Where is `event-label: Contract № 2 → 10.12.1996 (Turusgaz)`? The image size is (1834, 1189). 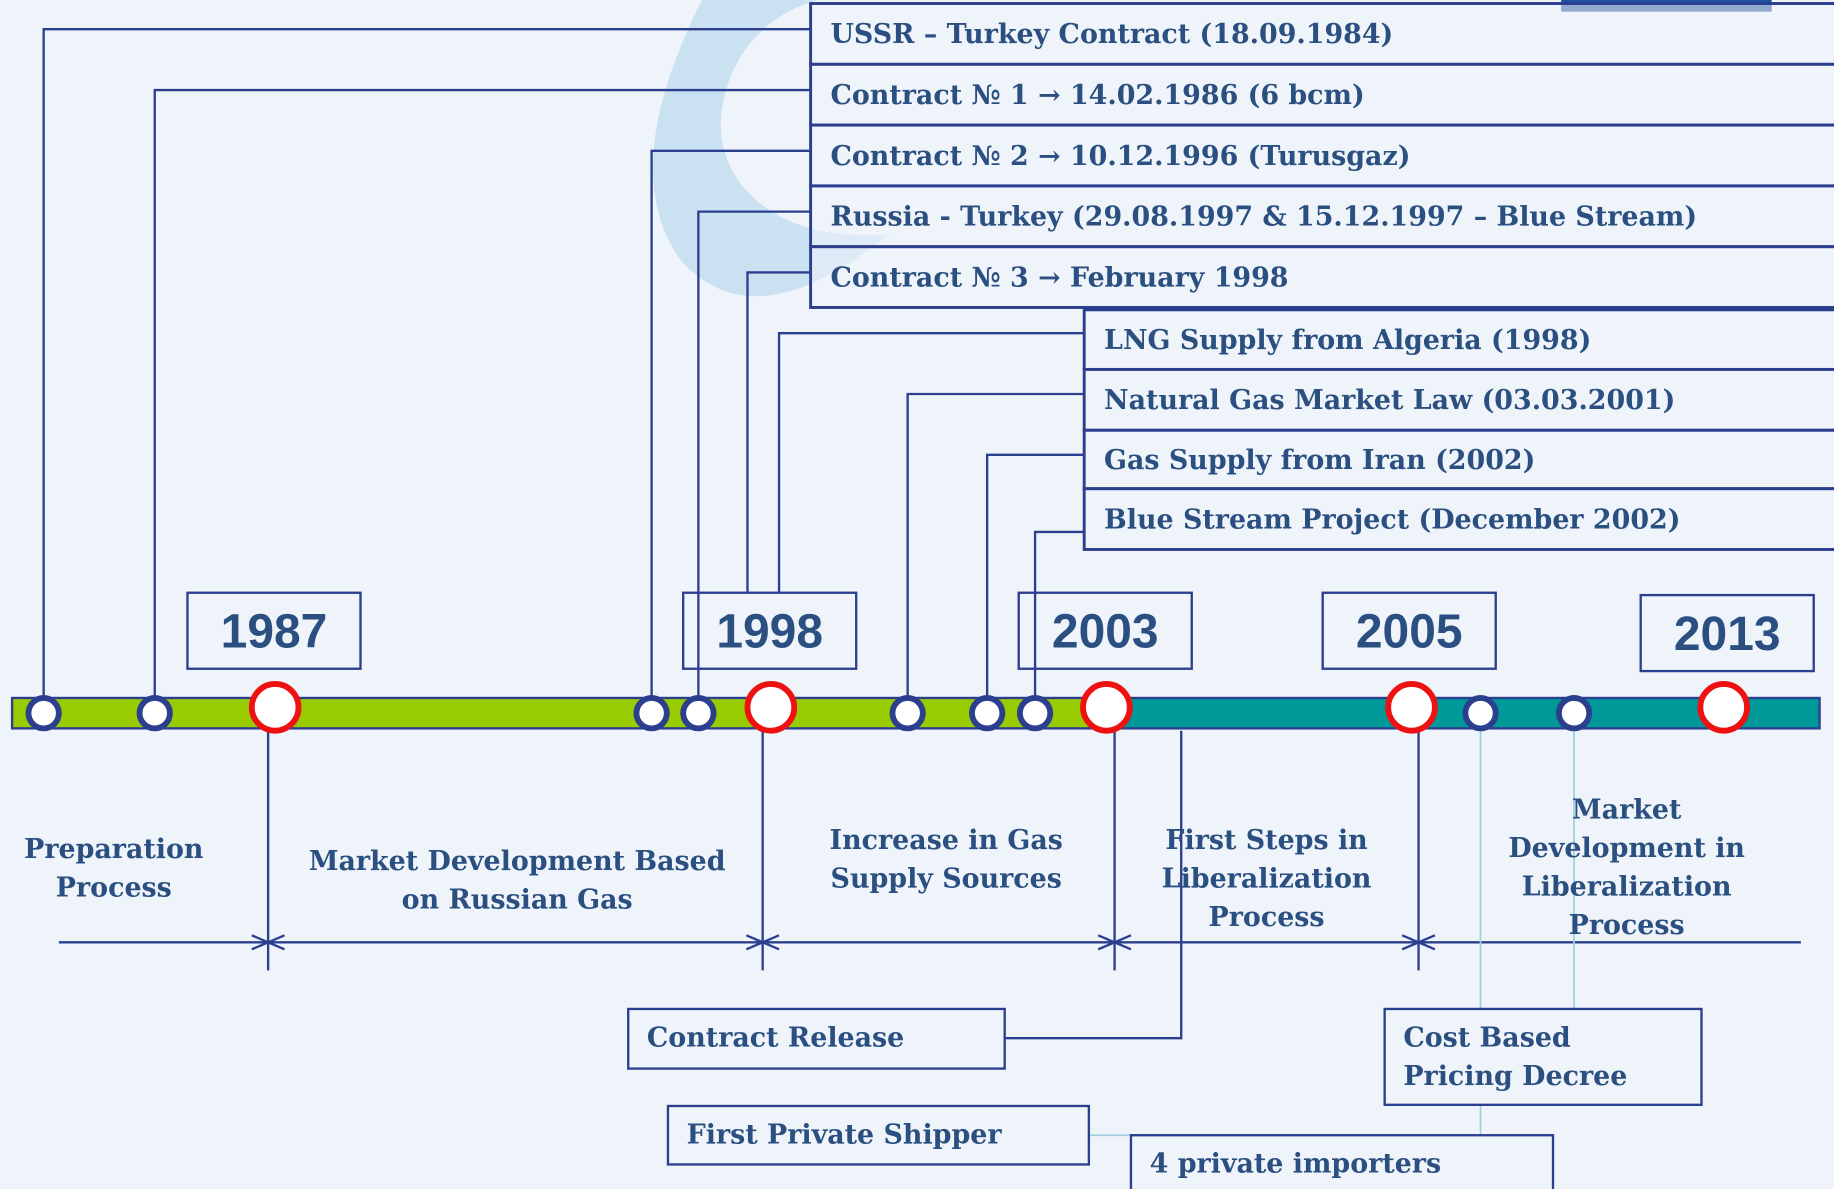
event-label: Contract № 2 → 10.12.1996 (Turusgaz) is located at coordinates (1120, 156).